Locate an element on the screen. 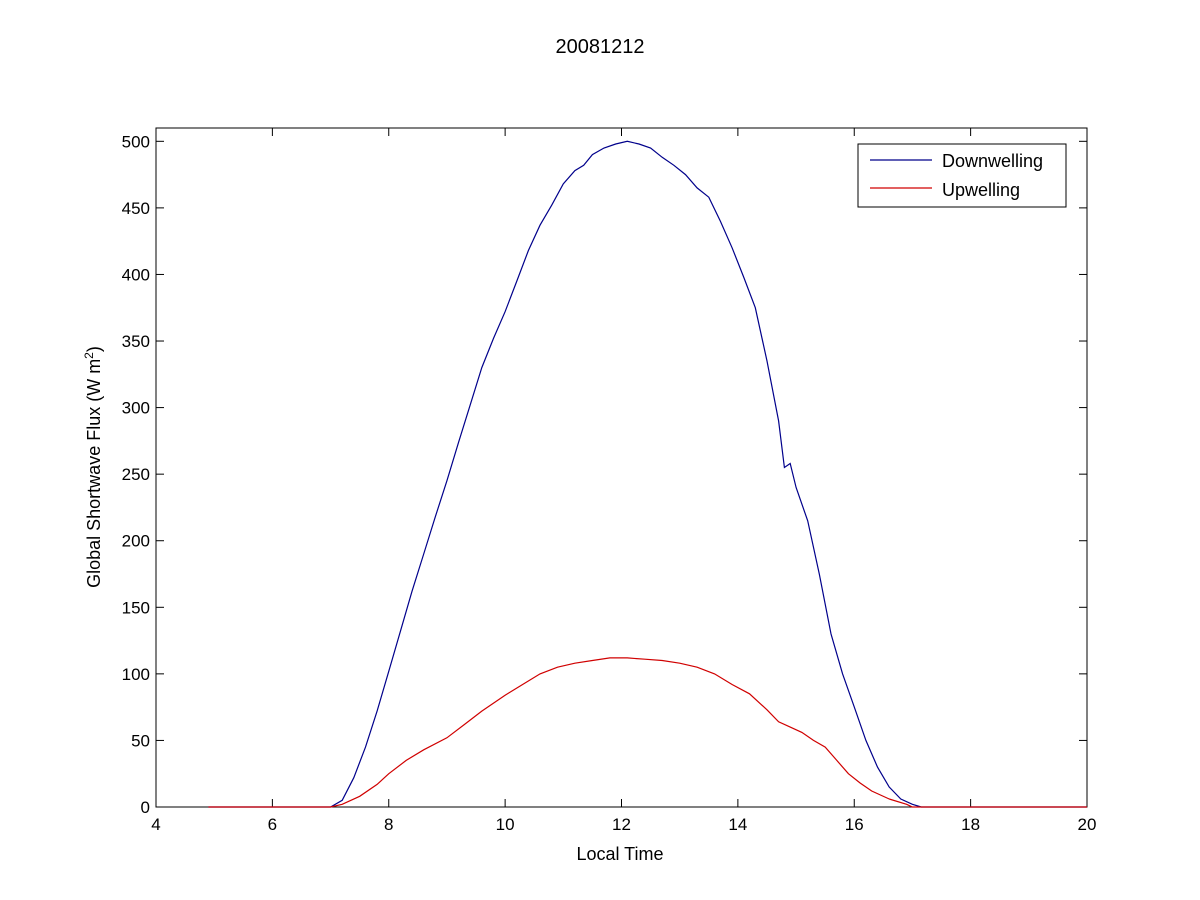  x-axis-label: Local Time is located at coordinates (619, 854).